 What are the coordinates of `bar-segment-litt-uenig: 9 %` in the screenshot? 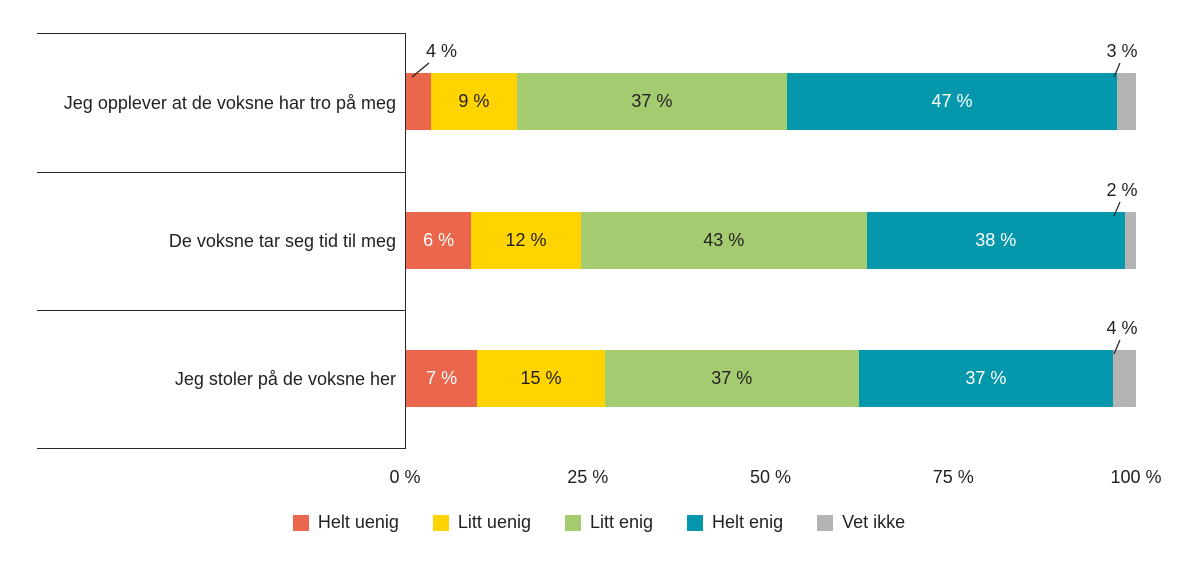 It's located at (474, 101).